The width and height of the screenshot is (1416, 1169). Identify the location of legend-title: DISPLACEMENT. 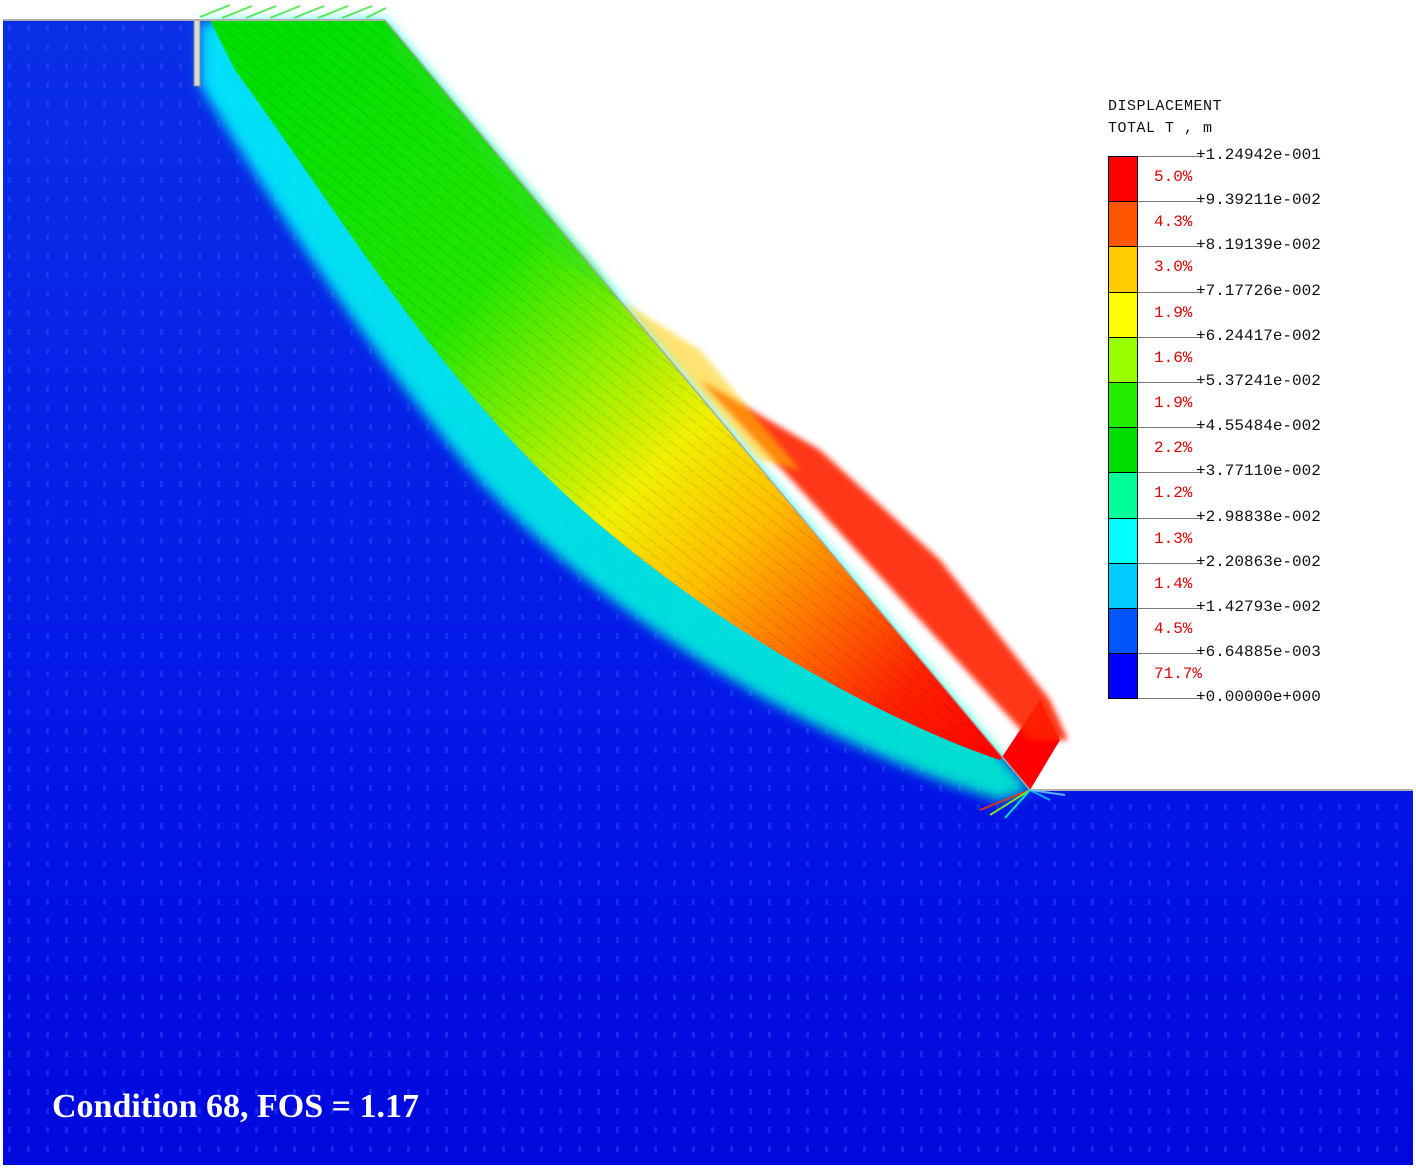
(1165, 106).